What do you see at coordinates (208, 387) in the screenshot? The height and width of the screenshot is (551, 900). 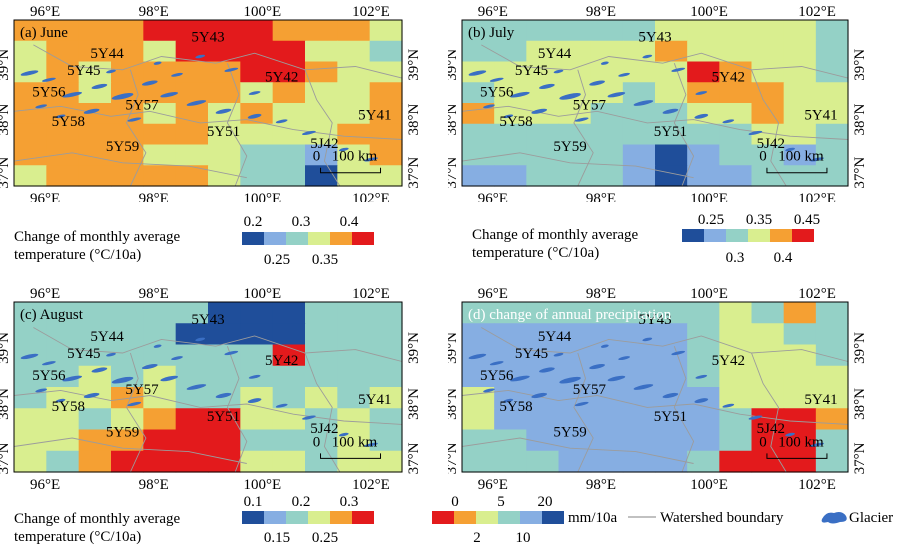 I see `map-frame` at bounding box center [208, 387].